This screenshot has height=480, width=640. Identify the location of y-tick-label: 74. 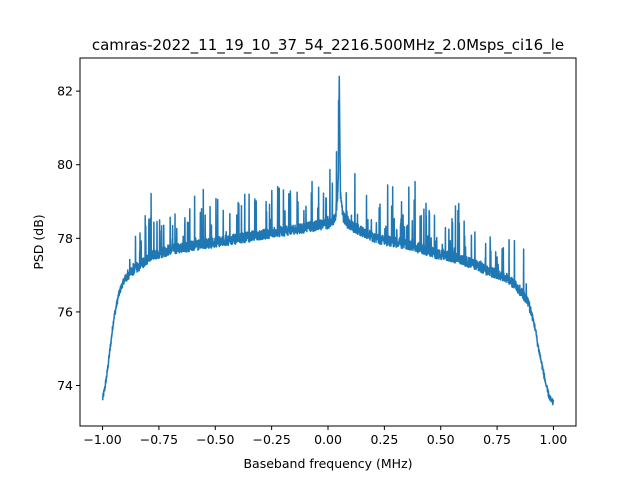
(65, 385).